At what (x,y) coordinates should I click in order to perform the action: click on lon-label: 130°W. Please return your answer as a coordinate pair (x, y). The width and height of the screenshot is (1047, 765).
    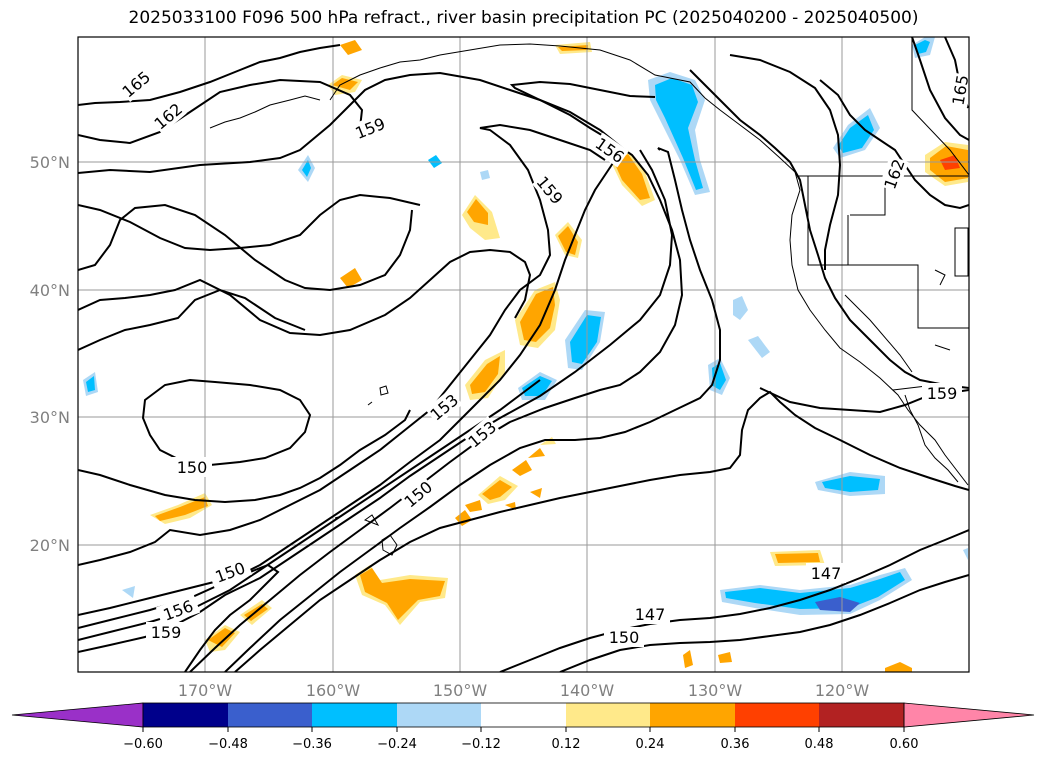
    Looking at the image, I should click on (715, 690).